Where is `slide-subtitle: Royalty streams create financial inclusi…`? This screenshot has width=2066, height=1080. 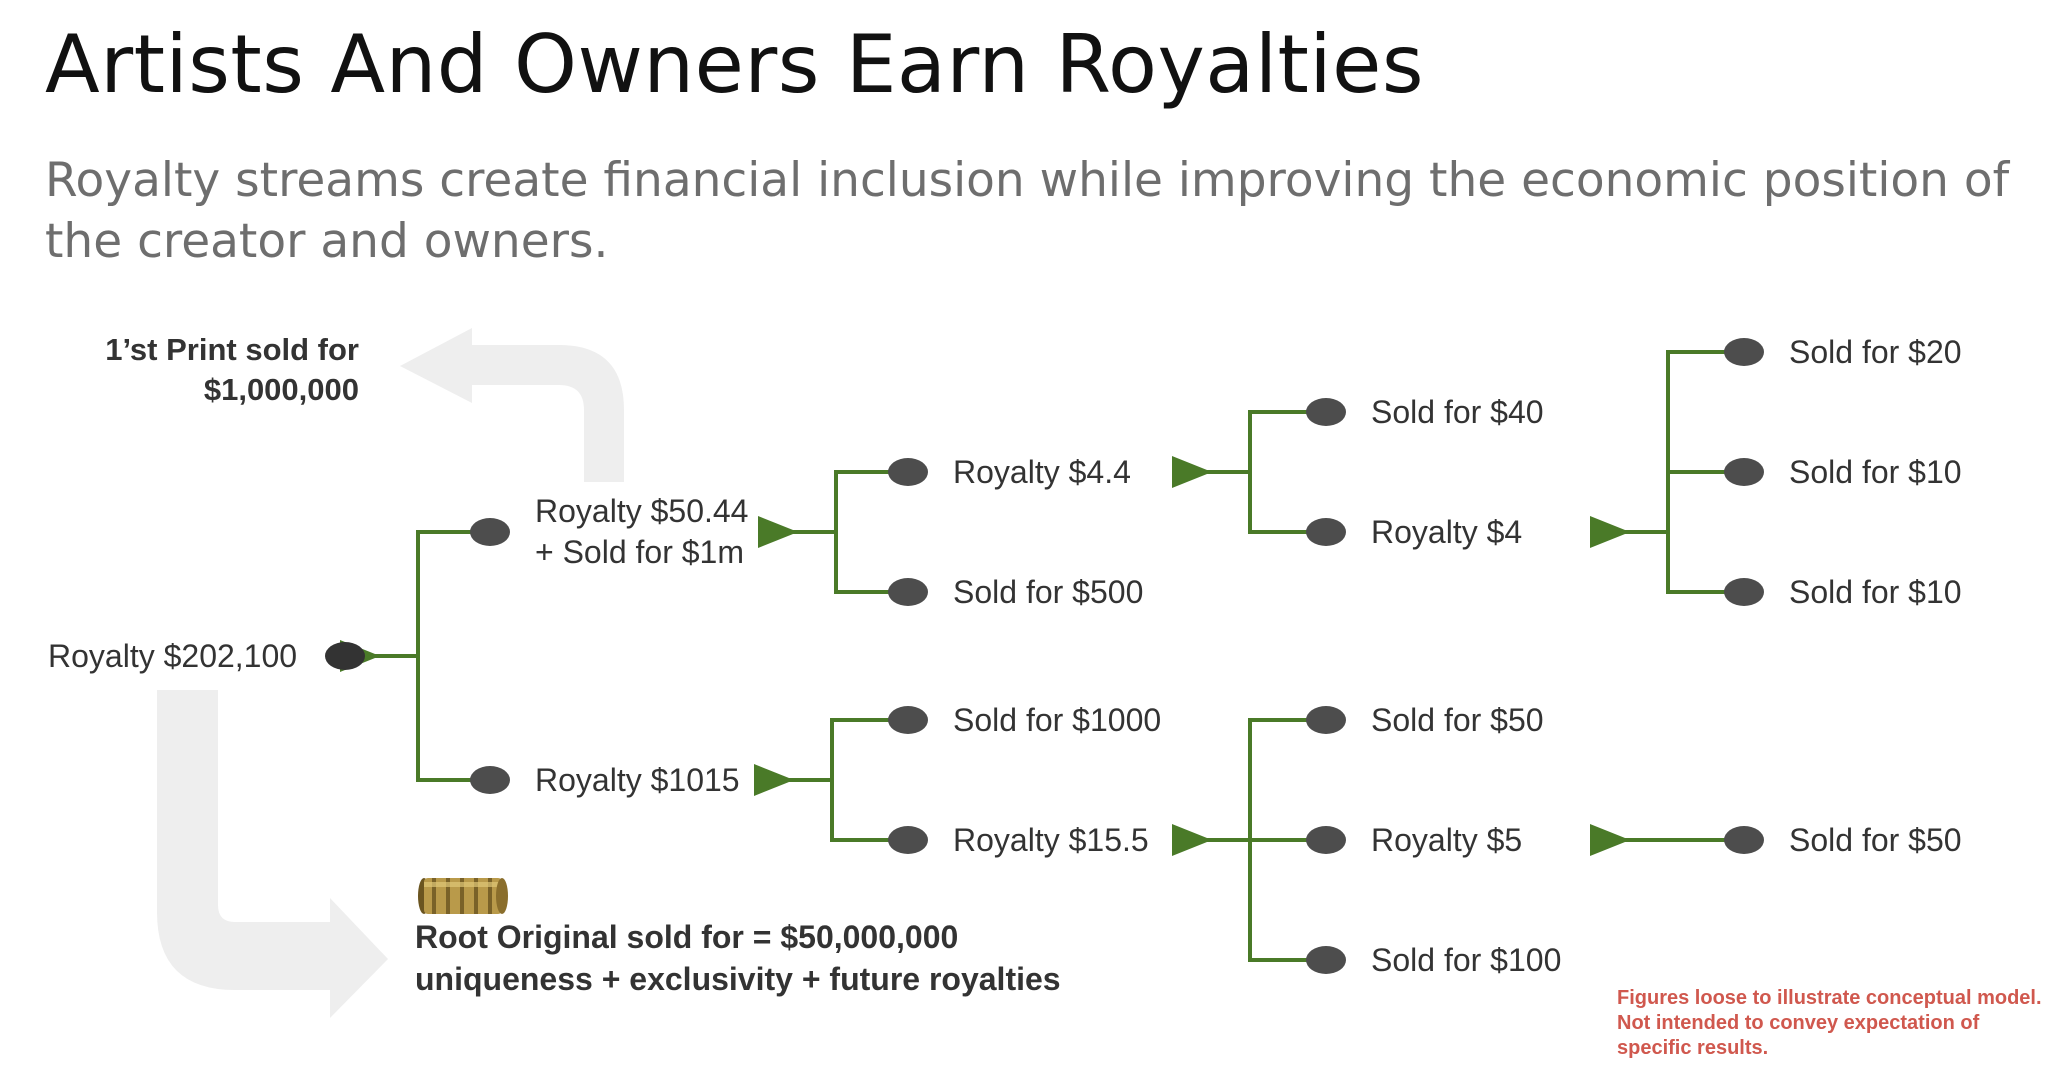 slide-subtitle: Royalty streams create financial inclusi… is located at coordinates (1027, 211).